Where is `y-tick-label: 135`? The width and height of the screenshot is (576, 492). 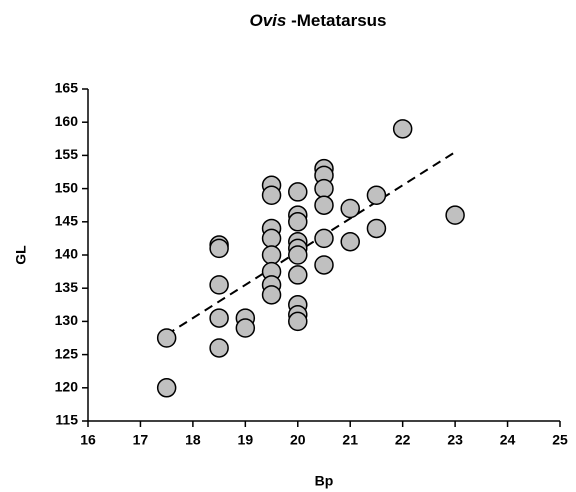 y-tick-label: 135 is located at coordinates (67, 287).